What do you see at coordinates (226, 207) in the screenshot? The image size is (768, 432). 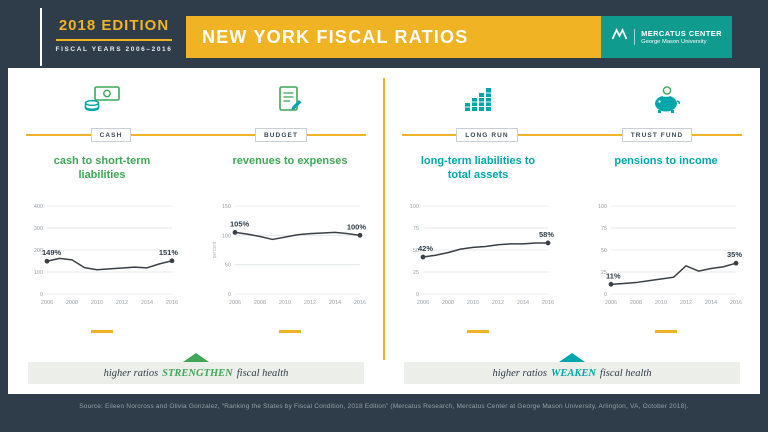 I see `svg-text: 150` at bounding box center [226, 207].